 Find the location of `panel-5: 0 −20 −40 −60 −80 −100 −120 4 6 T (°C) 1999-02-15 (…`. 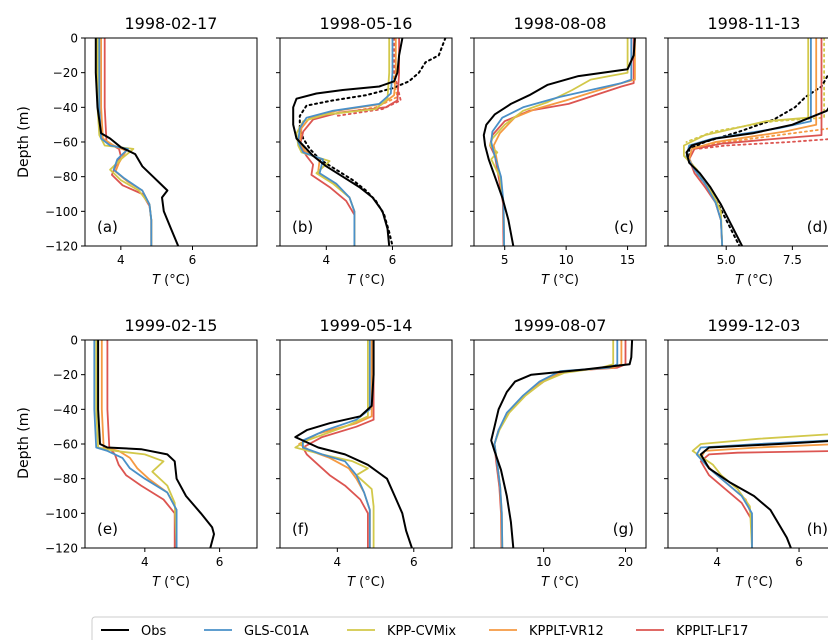

panel-5: 0 −20 −40 −60 −80 −100 −120 4 6 T (°C) 1999-02-15 (… is located at coordinates (151, 453).